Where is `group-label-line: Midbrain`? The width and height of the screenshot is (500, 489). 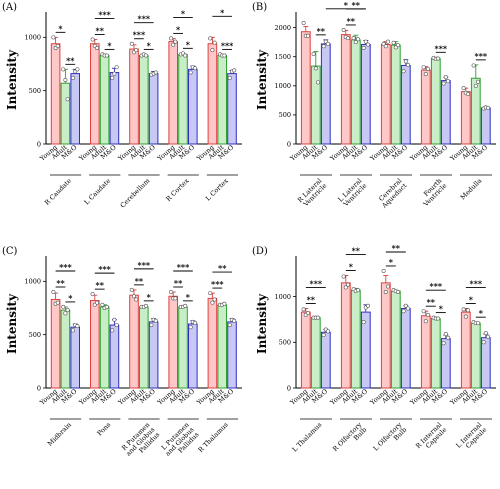 group-label-line: Midbrain is located at coordinates (59, 434).